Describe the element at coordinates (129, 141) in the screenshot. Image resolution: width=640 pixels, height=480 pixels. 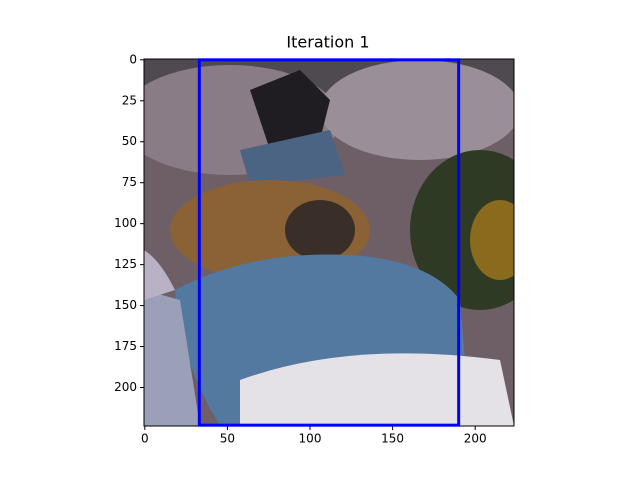
I see `y-tick-label: 50` at that location.